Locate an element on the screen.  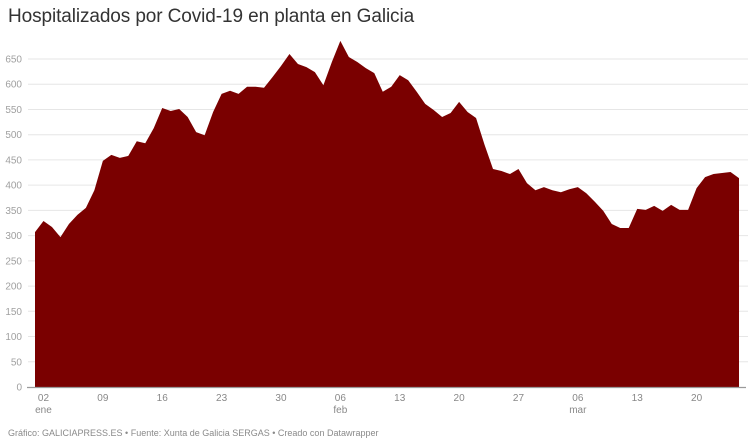
x-tick-label: 30 is located at coordinates (281, 398).